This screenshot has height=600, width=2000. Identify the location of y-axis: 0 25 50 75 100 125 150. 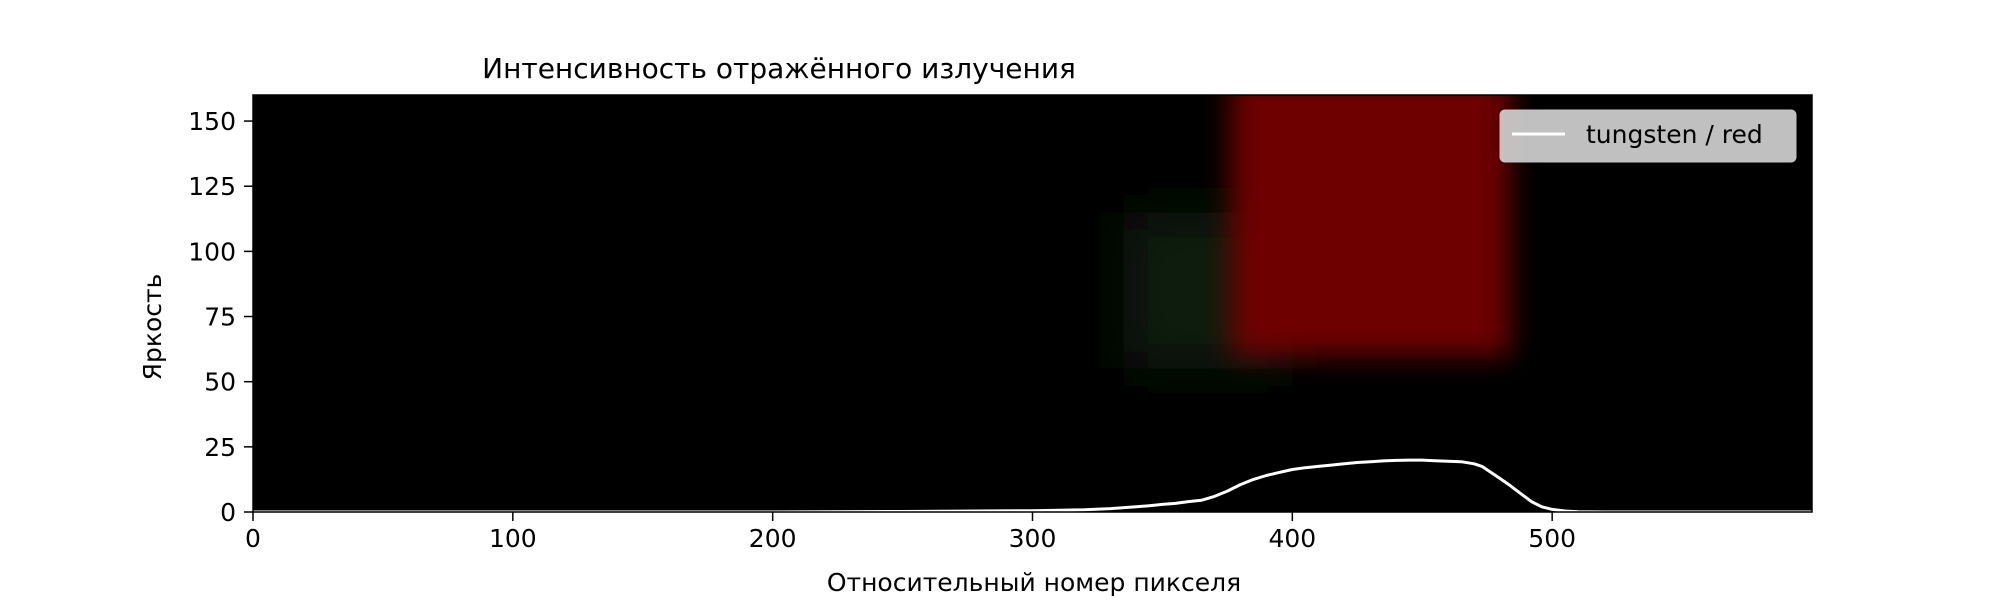
(220, 317).